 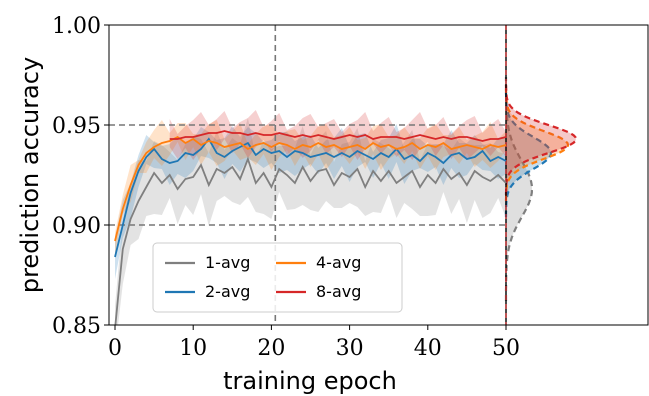 I want to click on density-fill-4-avg, so click(x=537, y=145).